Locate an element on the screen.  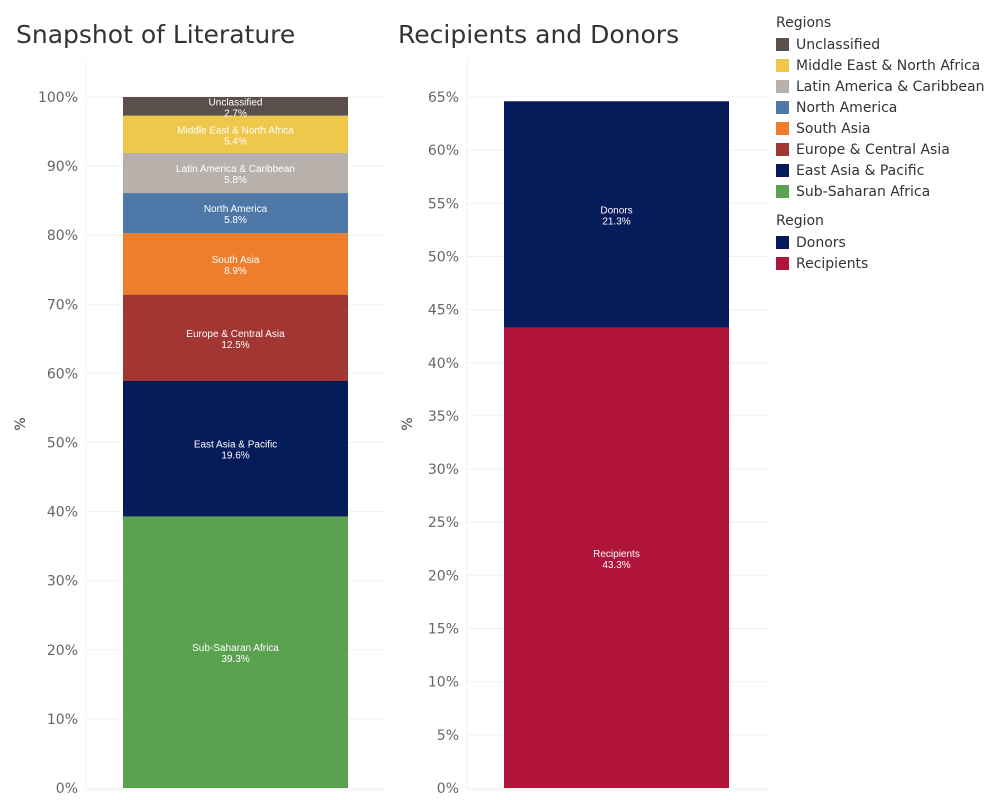
legend-label: Middle East & North Africa is located at coordinates (888, 65).